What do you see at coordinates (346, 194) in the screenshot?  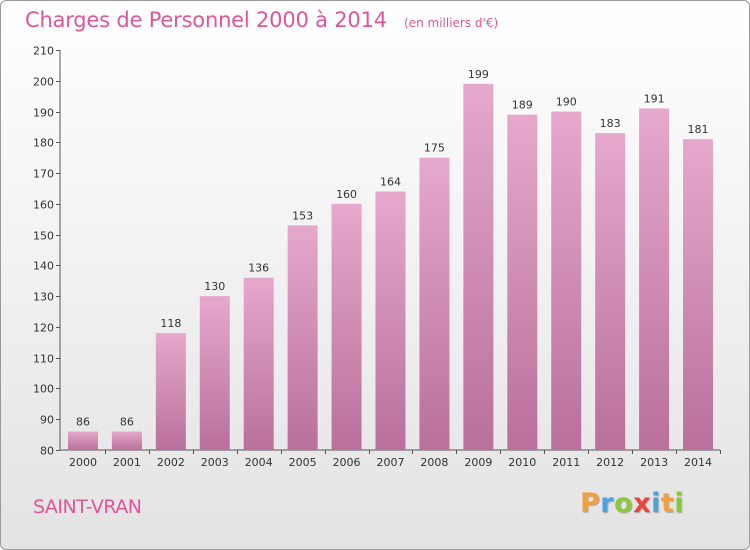 I see `data-label: 160` at bounding box center [346, 194].